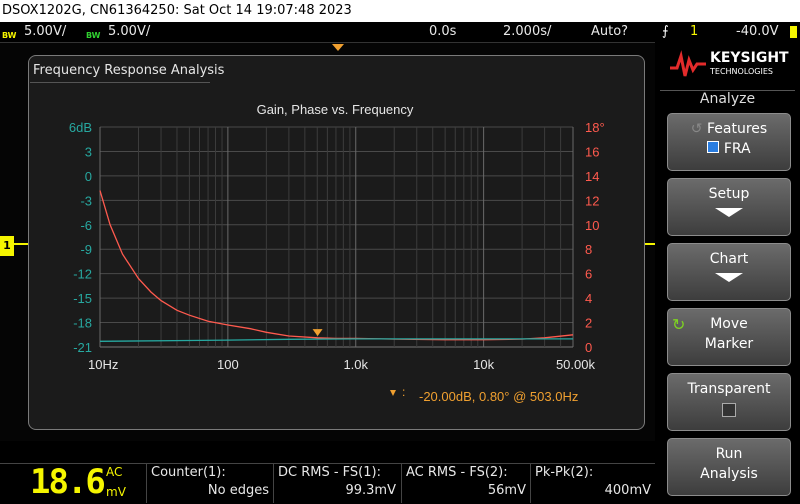  What do you see at coordinates (82, 323) in the screenshot?
I see `gain-tick-label: -18` at bounding box center [82, 323].